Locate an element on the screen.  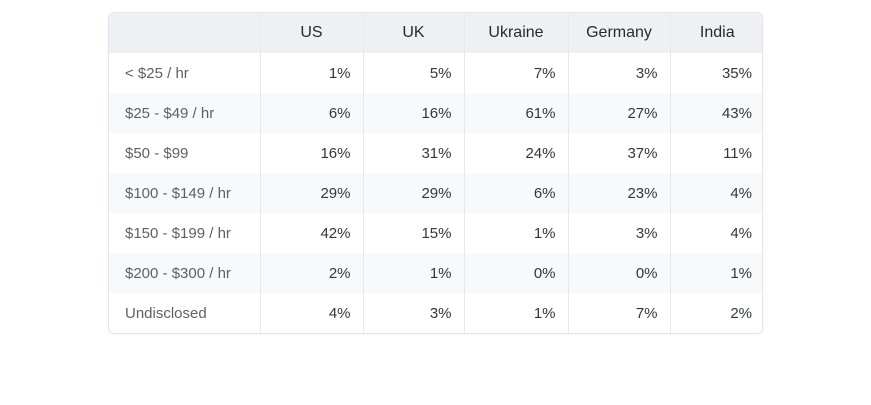
rate-cell: 31% is located at coordinates (413, 153).